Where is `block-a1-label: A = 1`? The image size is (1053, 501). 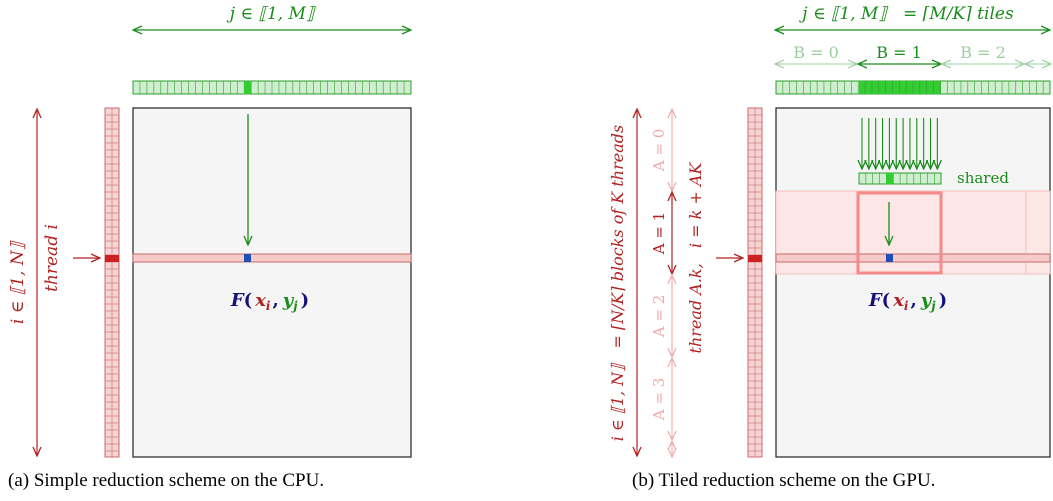 block-a1-label: A = 1 is located at coordinates (659, 233).